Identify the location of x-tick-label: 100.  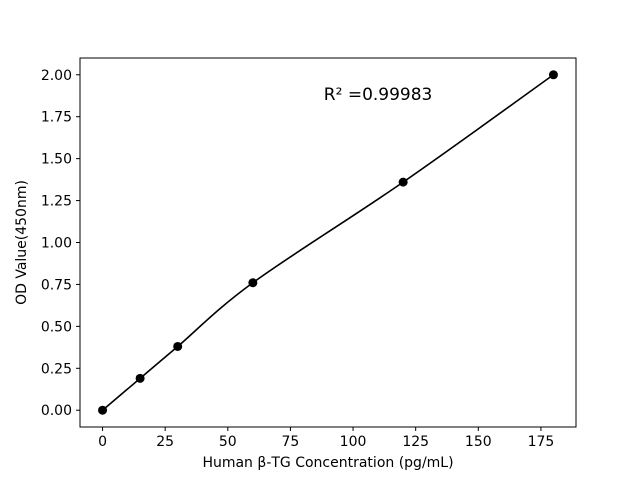
(353, 442).